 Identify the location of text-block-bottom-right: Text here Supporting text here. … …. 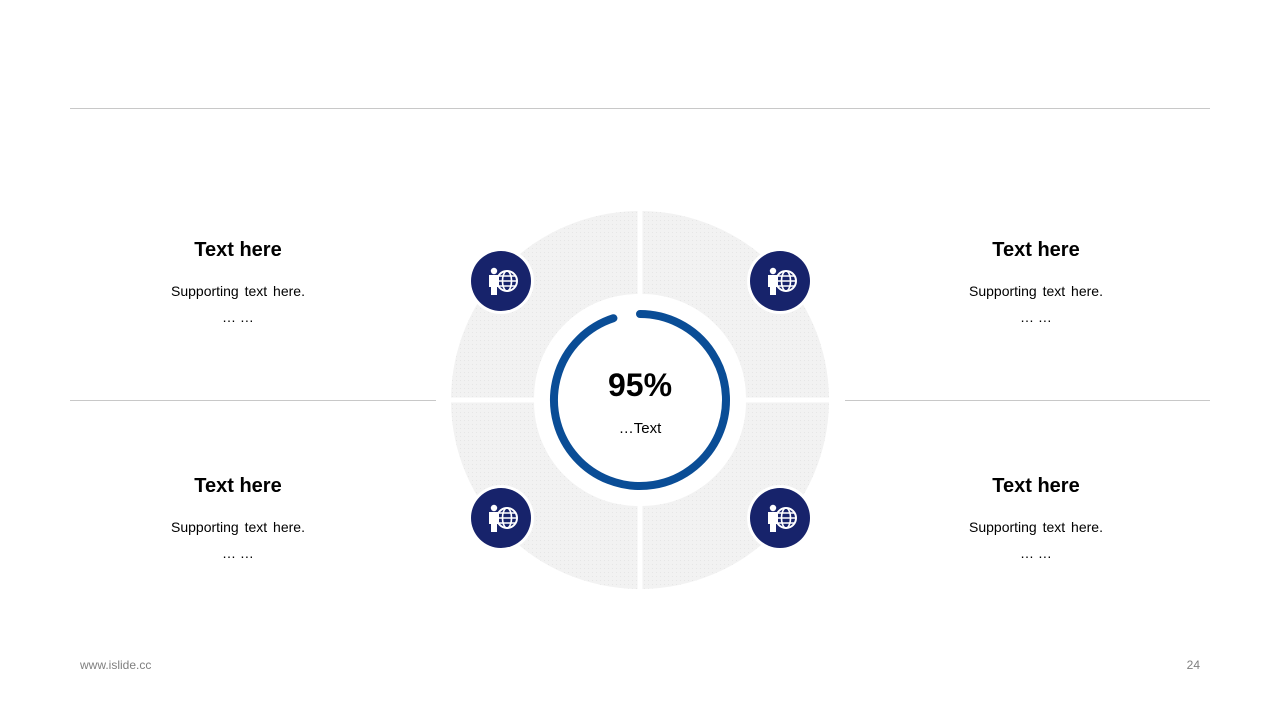
(1036, 518).